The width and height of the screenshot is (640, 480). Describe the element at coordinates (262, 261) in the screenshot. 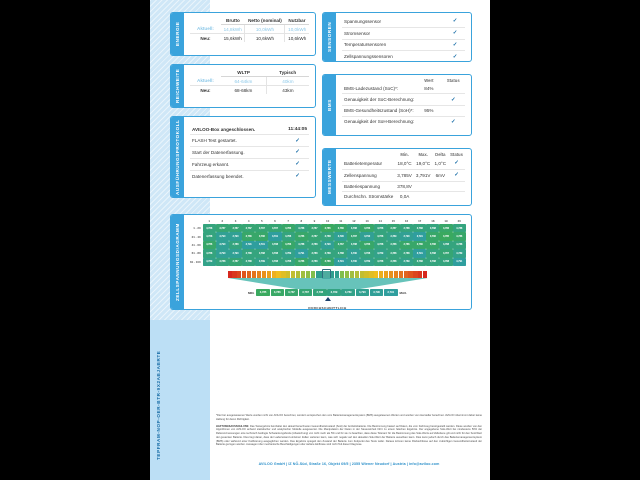

I see `grid-cell: 3,789` at that location.